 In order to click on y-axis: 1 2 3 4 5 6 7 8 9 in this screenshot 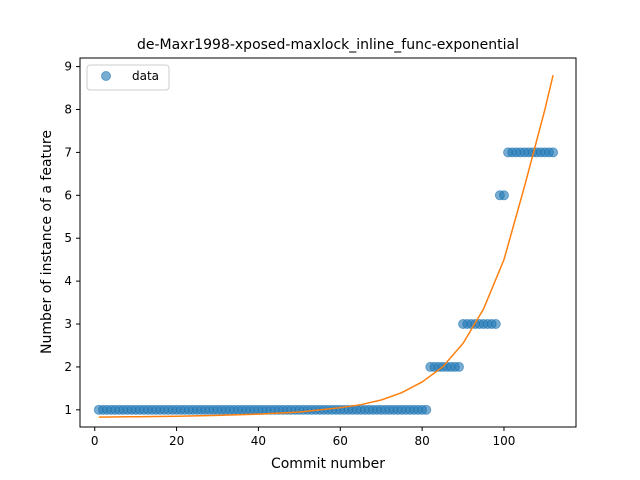, I will do `click(72, 238)`.